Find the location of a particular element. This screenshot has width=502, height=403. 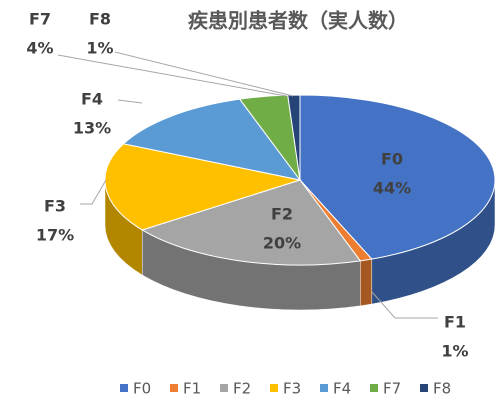

data-label-category: F0 is located at coordinates (392, 159).